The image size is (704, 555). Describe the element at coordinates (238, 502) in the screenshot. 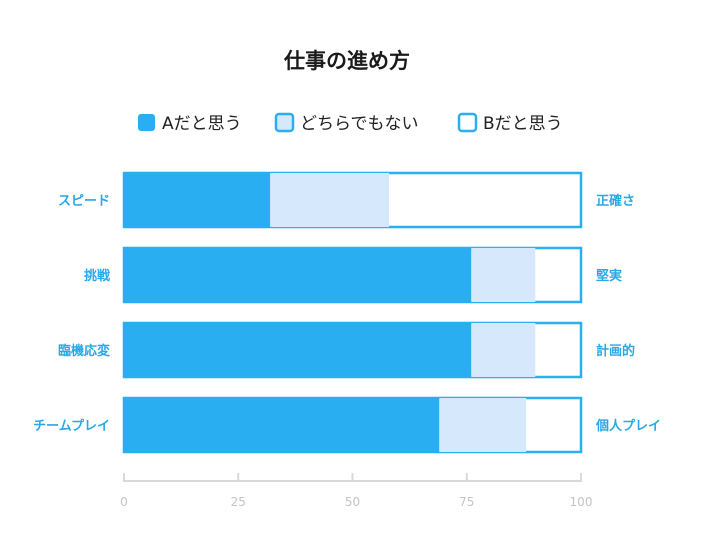

I see `x-tick-label-1: 25` at that location.